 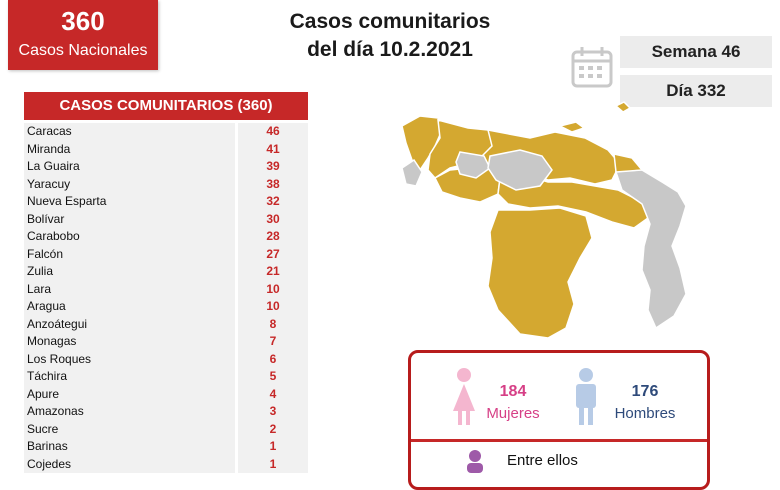 I want to click on state-name: Anzoátegui, so click(x=129, y=324).